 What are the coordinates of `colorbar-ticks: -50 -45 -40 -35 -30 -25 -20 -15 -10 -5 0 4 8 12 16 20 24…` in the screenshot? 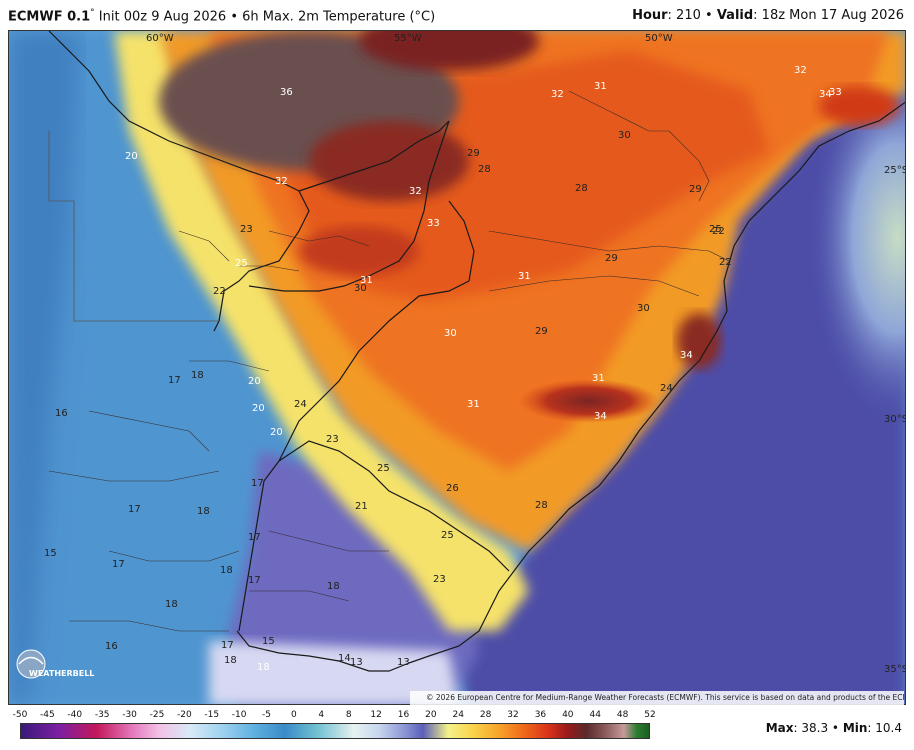 It's located at (337, 716).